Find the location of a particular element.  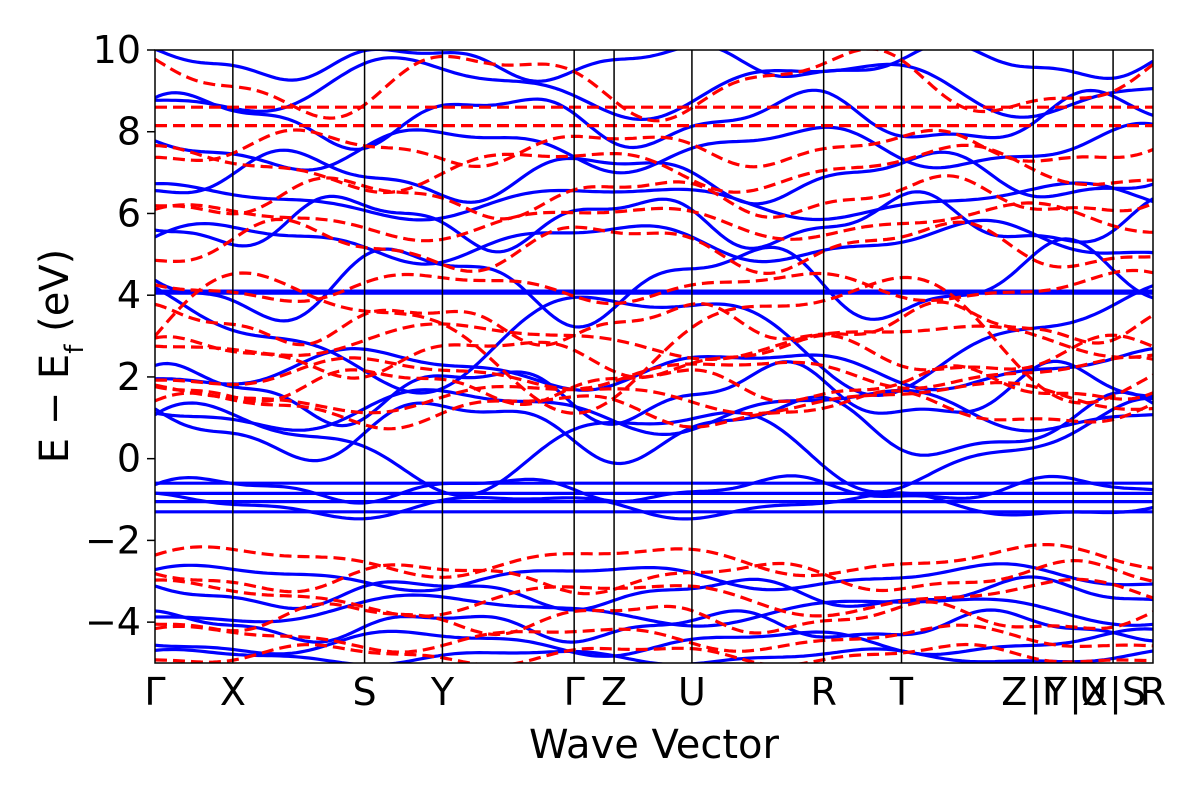

x-ticks: Γ X S Y Γ Z U R T Z |ΓY |XU |SR is located at coordinates (655, 692).